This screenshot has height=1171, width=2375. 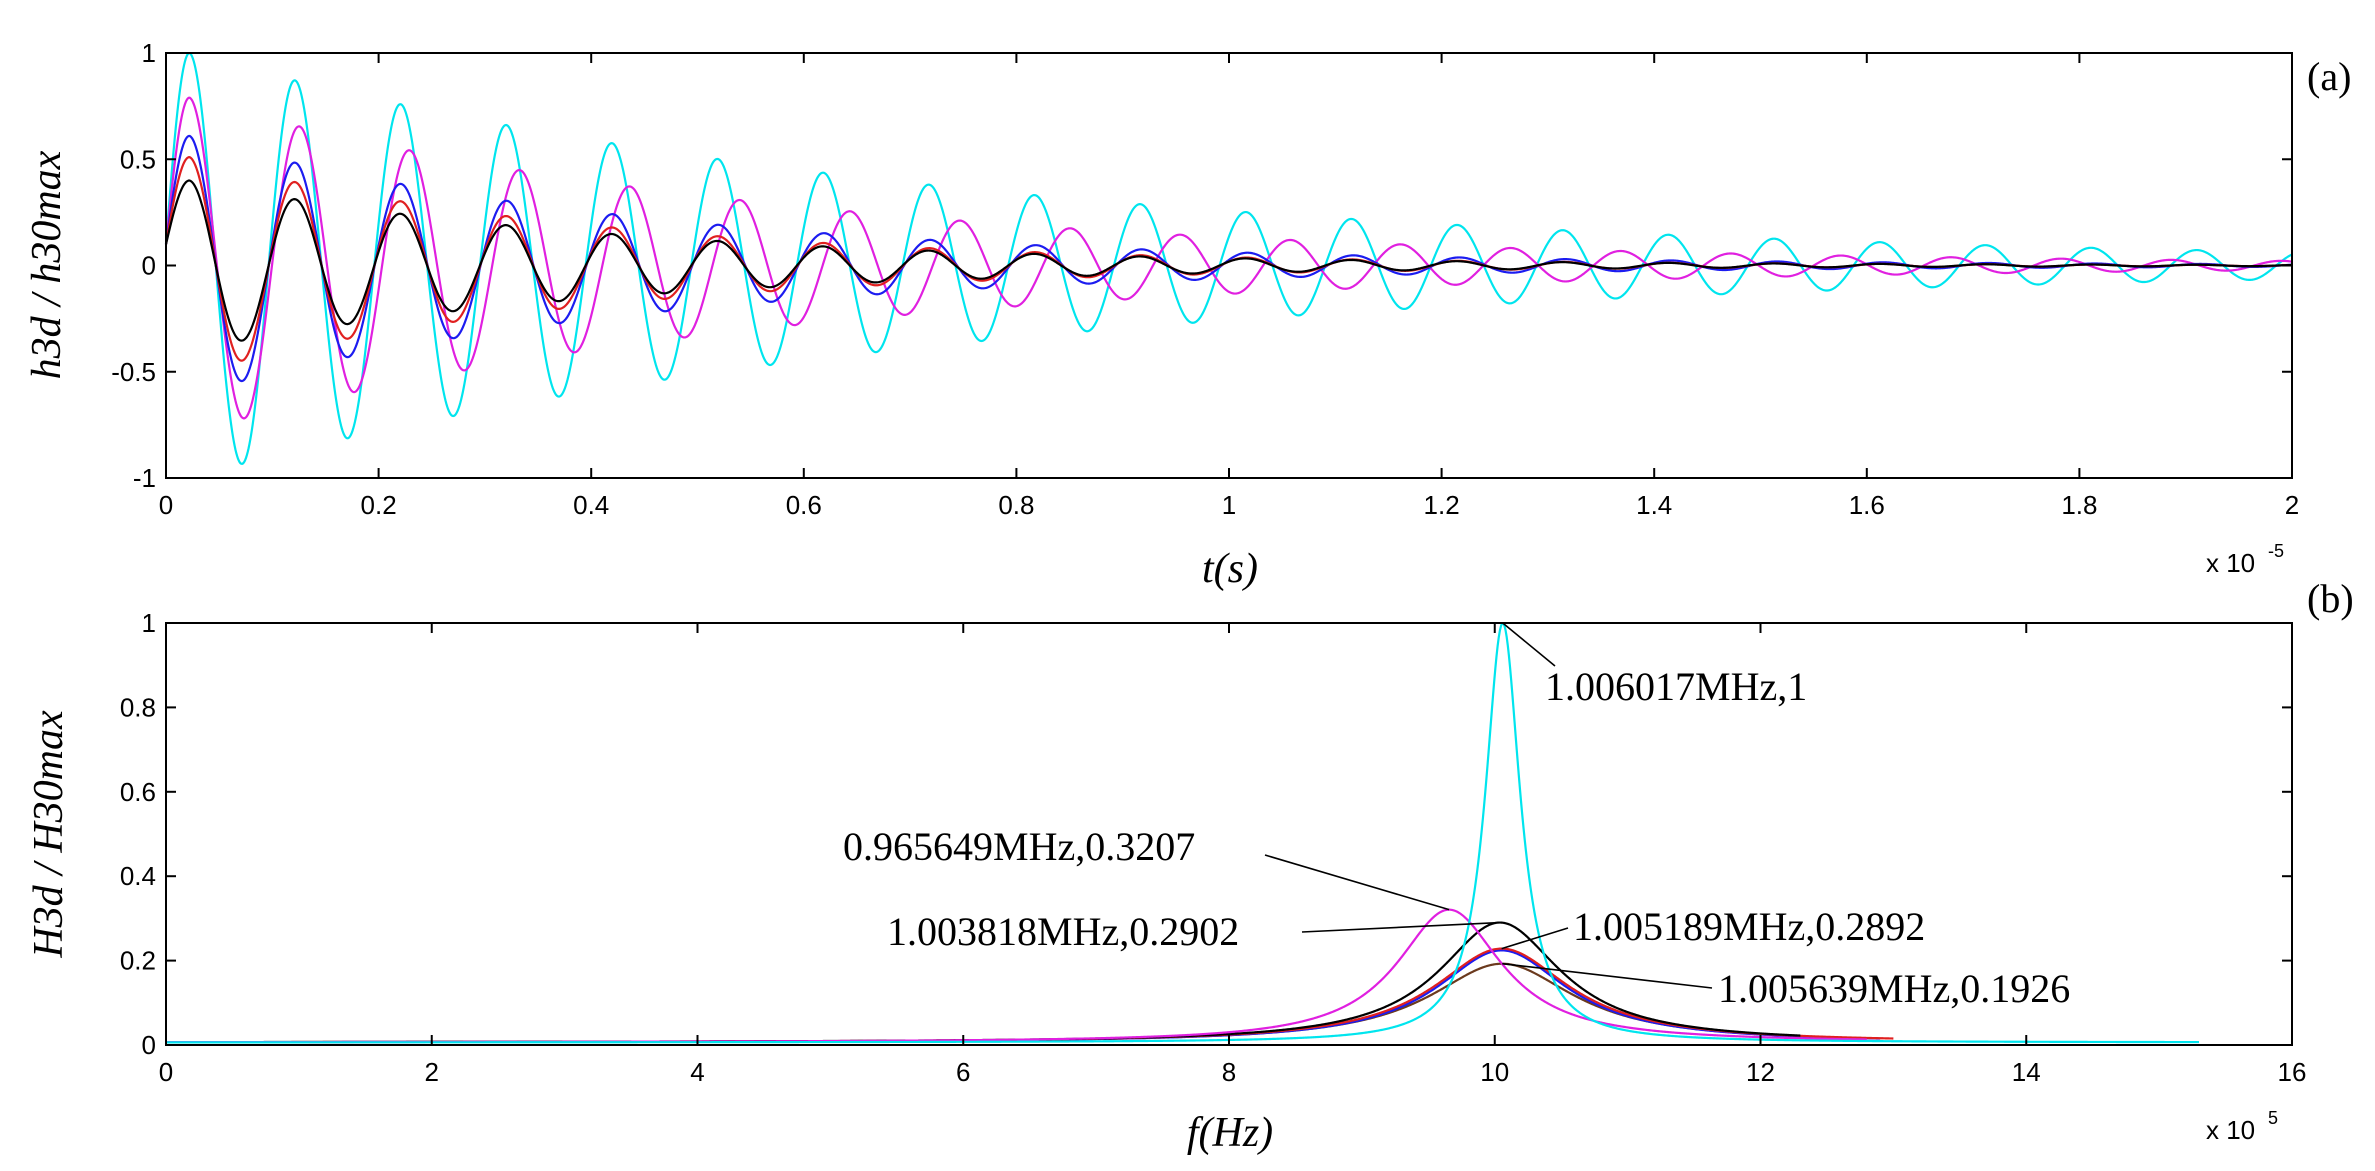 I want to click on panel-a-x-tick-label: 0.2, so click(x=379, y=505).